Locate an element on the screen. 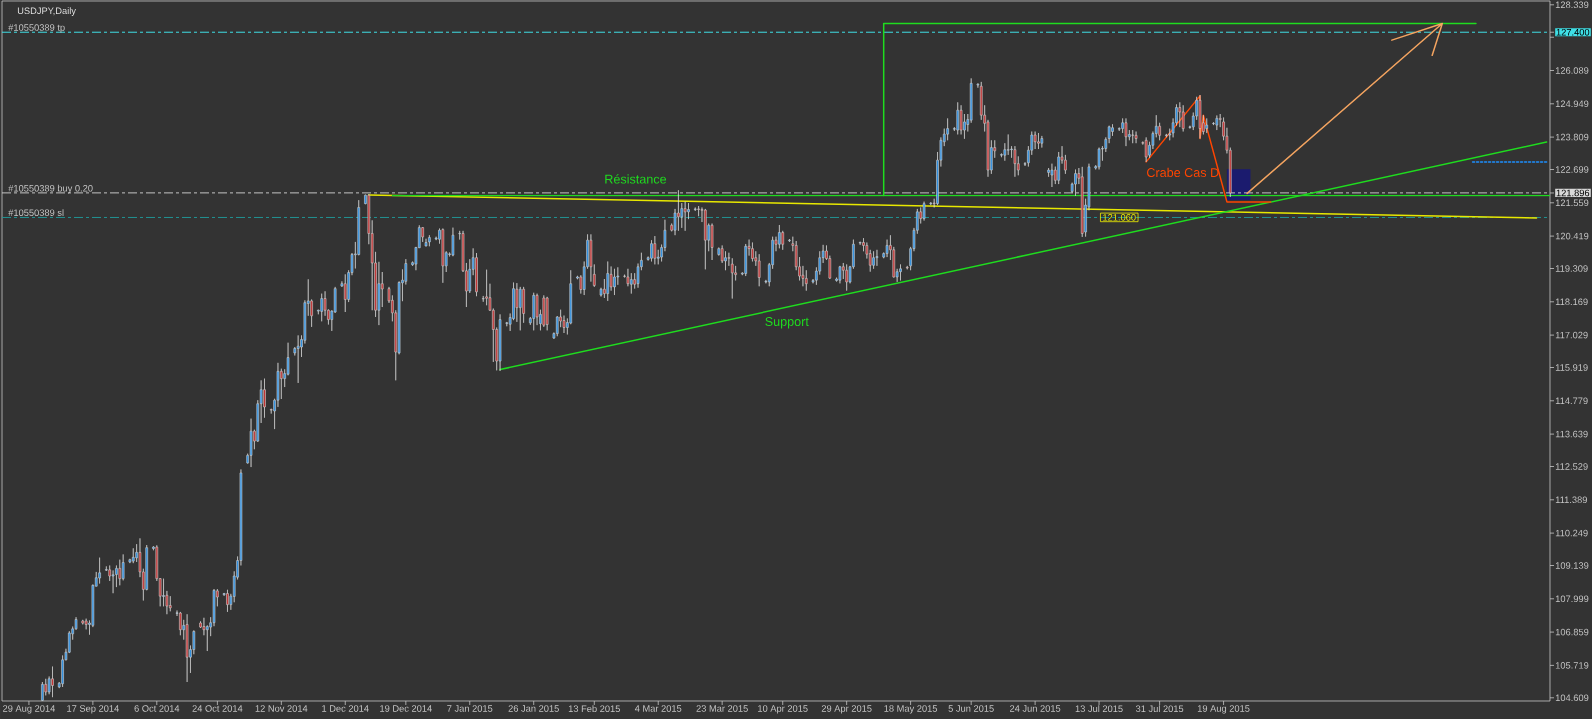 This screenshot has width=1592, height=719. y-tick-label: 121.896 is located at coordinates (1573, 193).